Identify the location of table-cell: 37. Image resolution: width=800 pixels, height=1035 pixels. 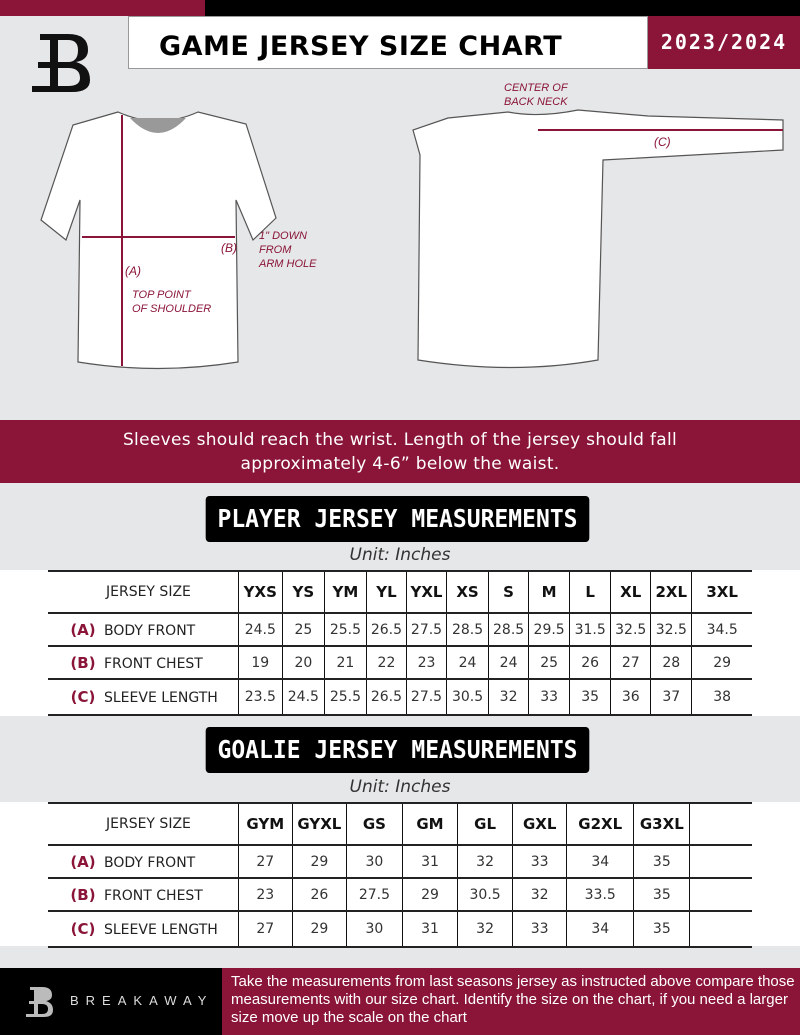
(671, 697).